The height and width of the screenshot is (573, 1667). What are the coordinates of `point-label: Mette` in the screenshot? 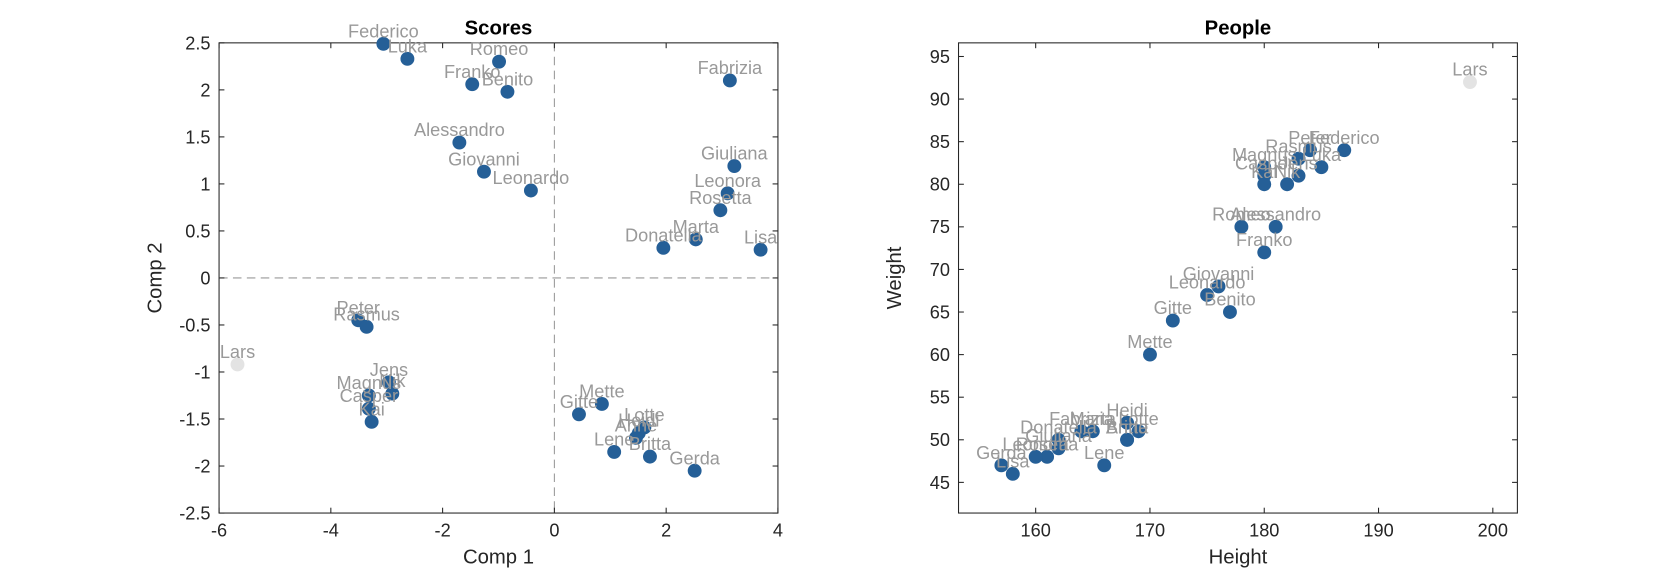 It's located at (601, 392).